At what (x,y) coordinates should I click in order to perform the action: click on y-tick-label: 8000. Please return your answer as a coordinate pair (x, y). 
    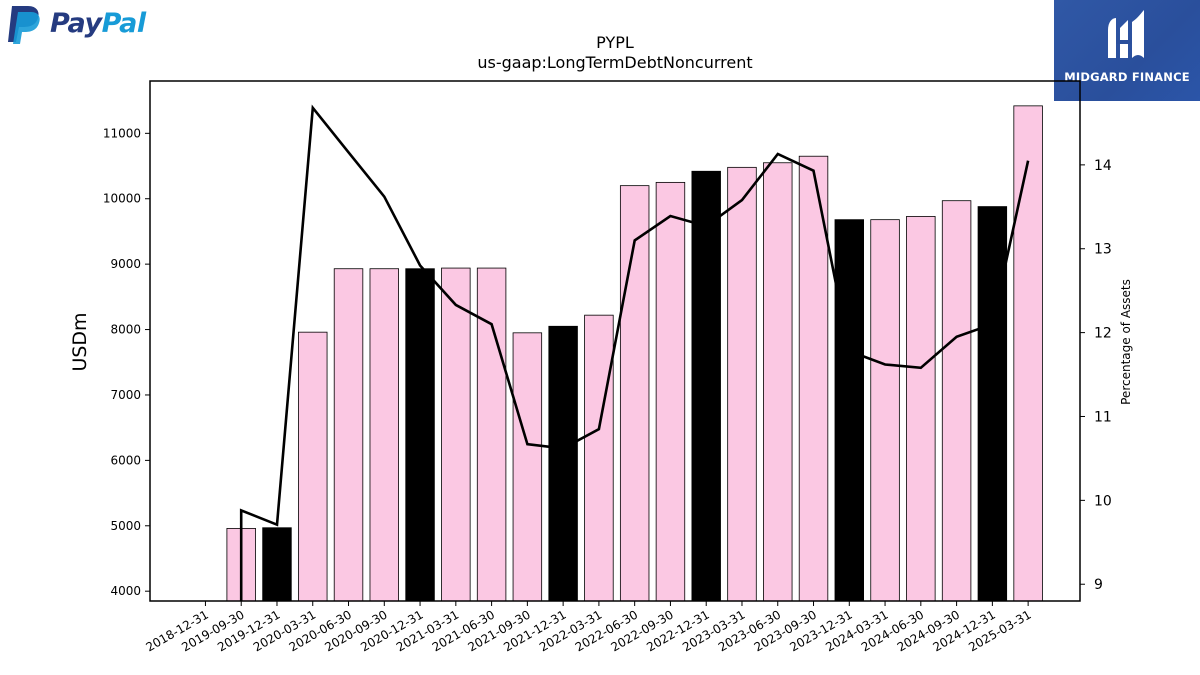
    Looking at the image, I should click on (125, 330).